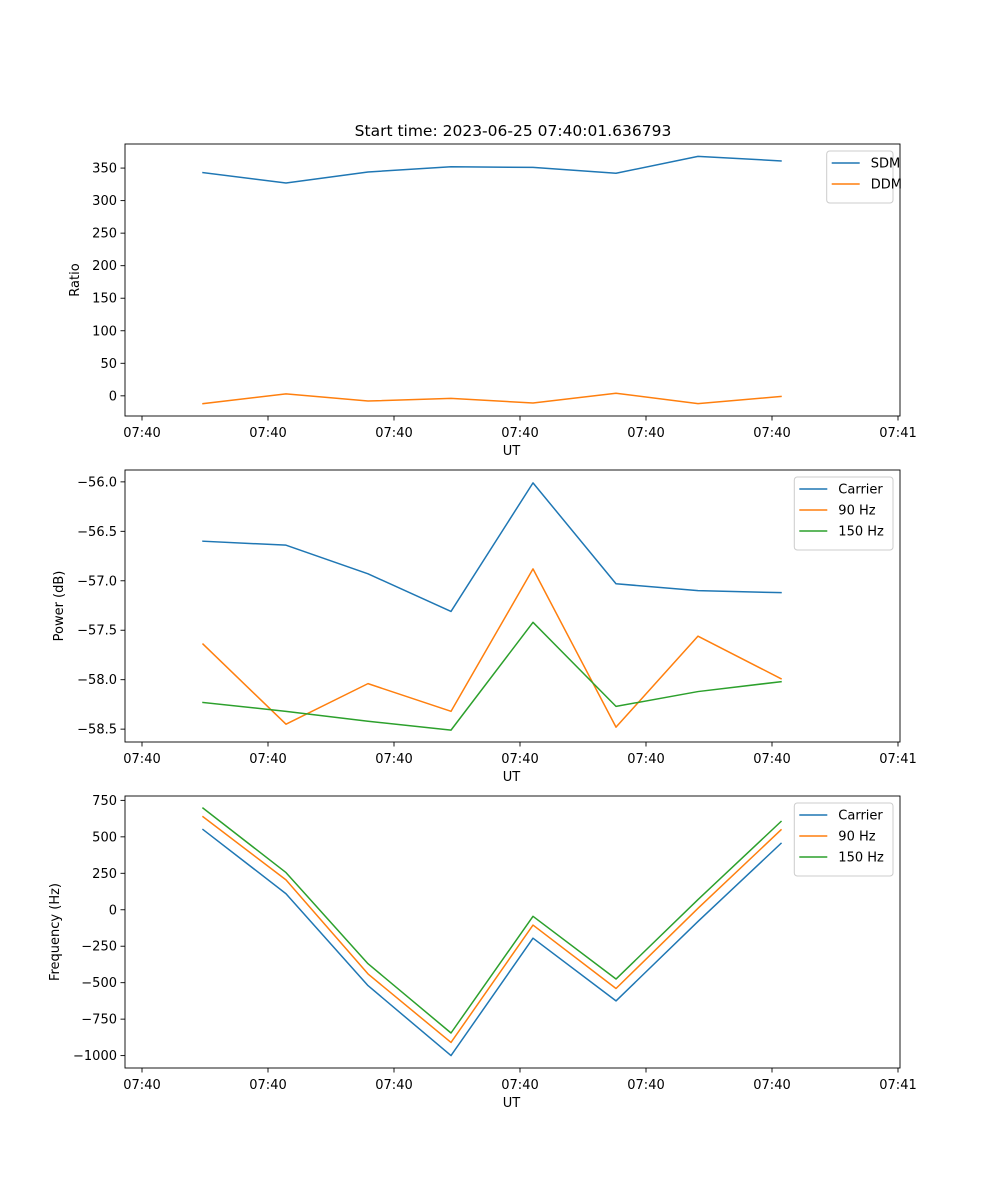  What do you see at coordinates (99, 947) in the screenshot?
I see `y-tick-label: −250` at bounding box center [99, 947].